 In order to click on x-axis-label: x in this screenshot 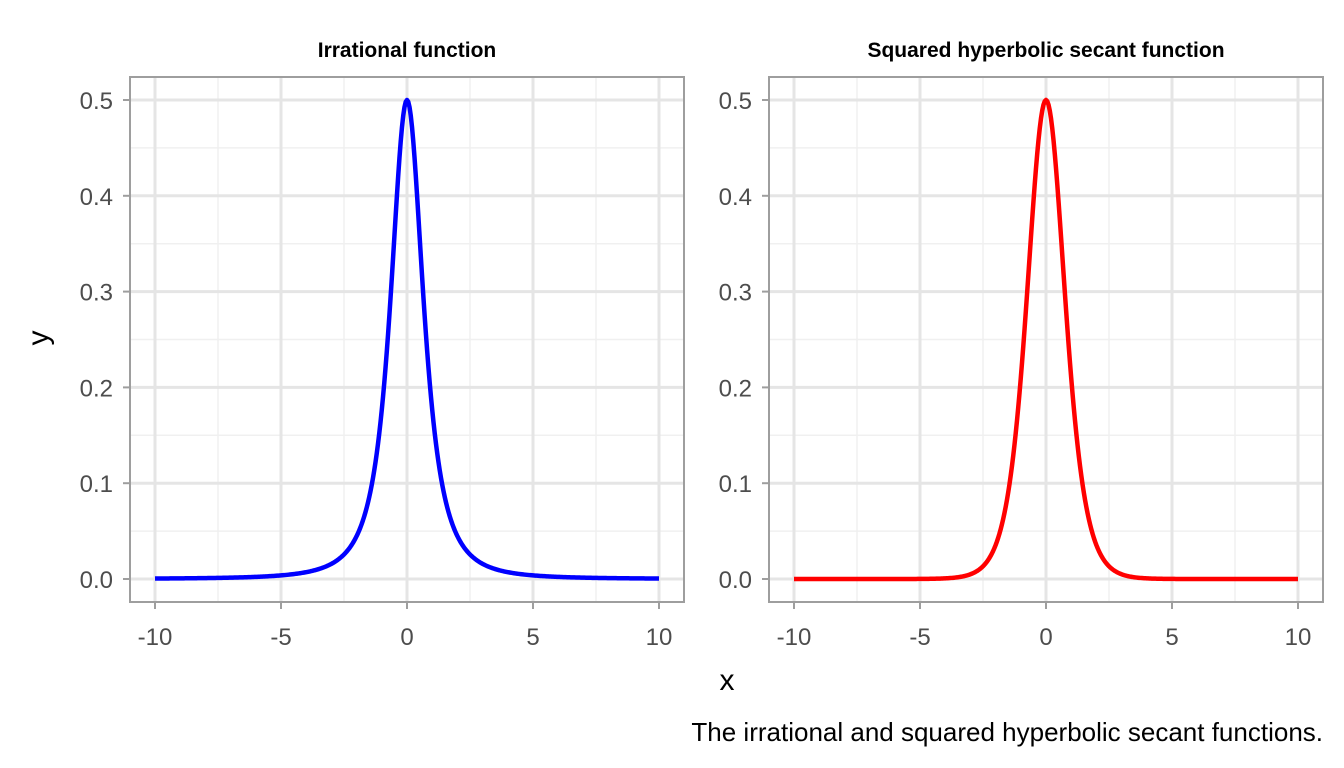, I will do `click(727, 680)`.